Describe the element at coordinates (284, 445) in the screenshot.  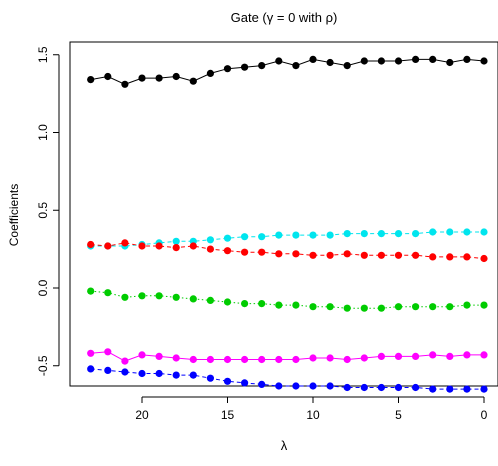
I see `x-axis-label: λ` at that location.